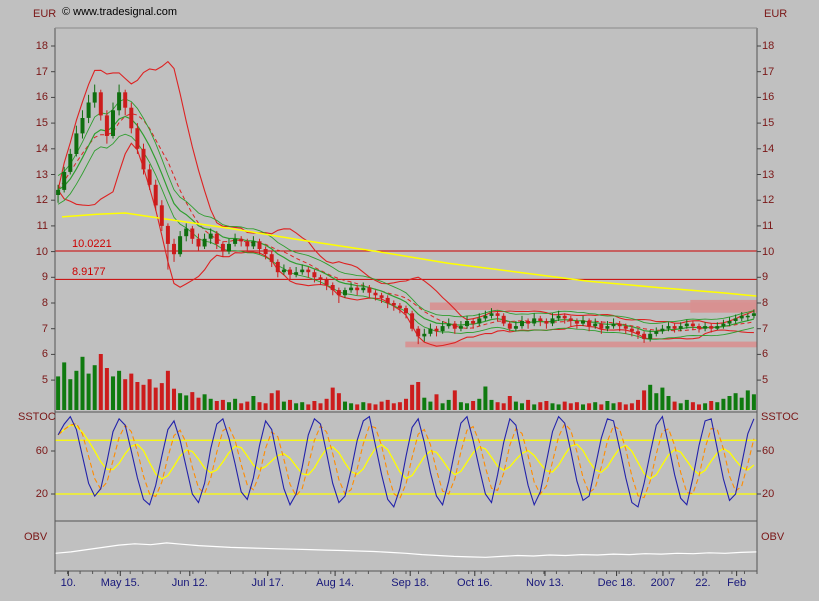 This screenshot has height=601, width=819. I want to click on obv-chart-area, so click(406, 547).